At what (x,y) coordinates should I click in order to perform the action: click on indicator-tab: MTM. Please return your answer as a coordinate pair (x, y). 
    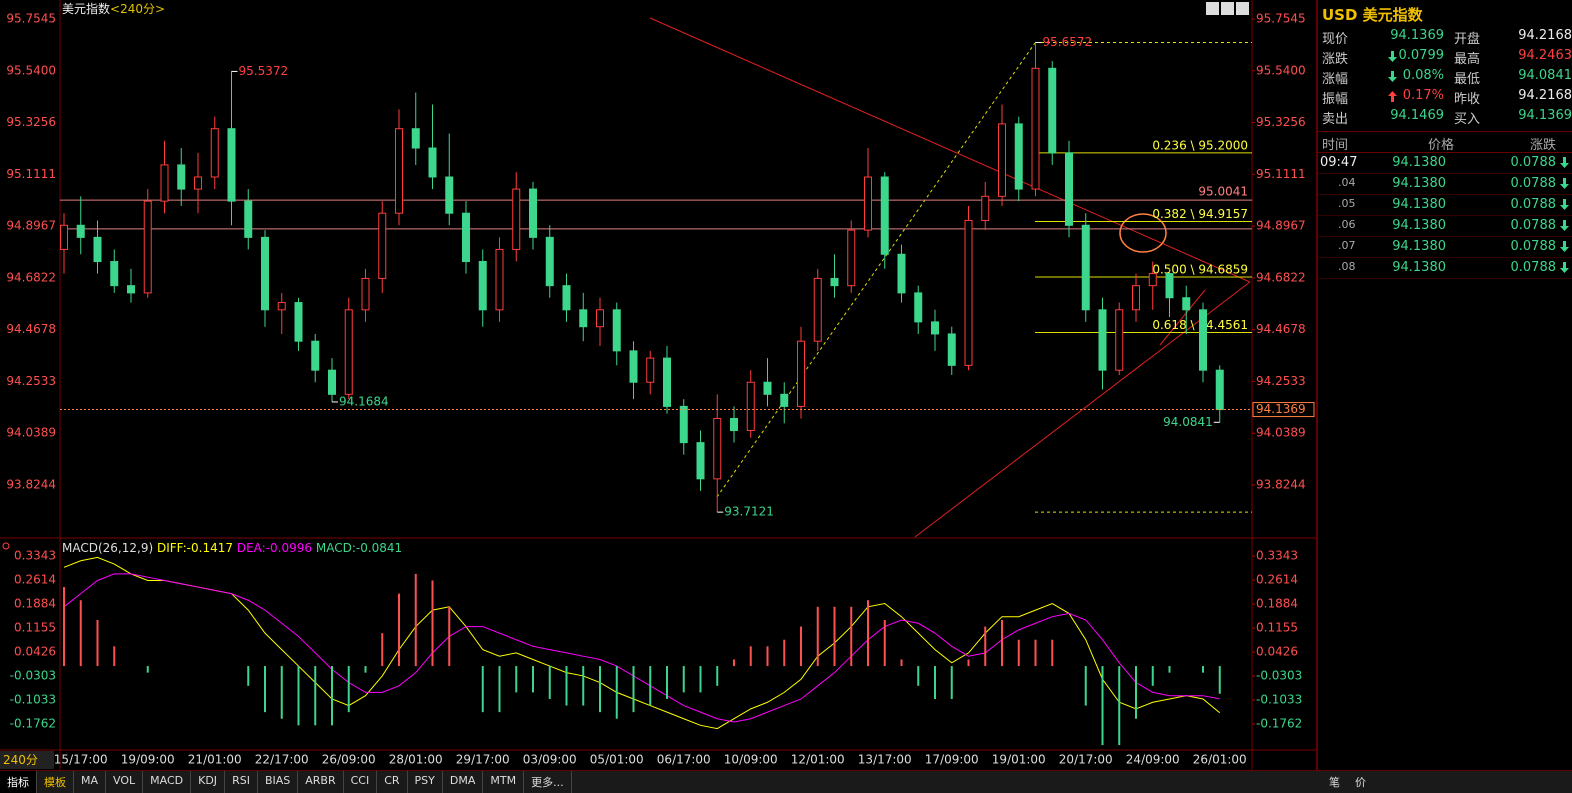
    Looking at the image, I should click on (504, 782).